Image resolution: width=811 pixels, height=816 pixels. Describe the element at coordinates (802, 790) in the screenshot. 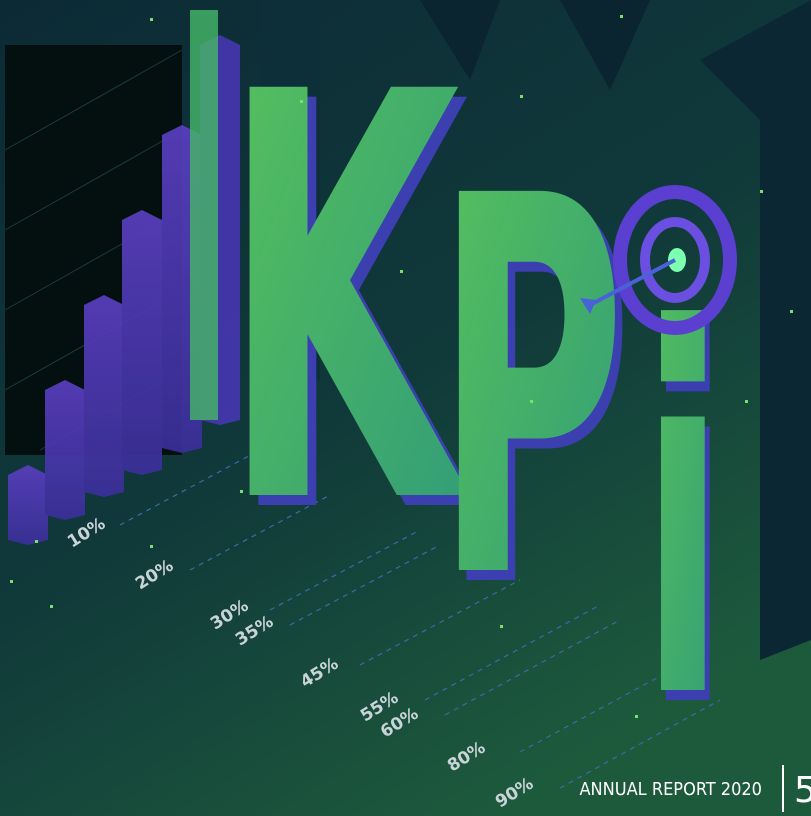

I see `page-number: 5` at that location.